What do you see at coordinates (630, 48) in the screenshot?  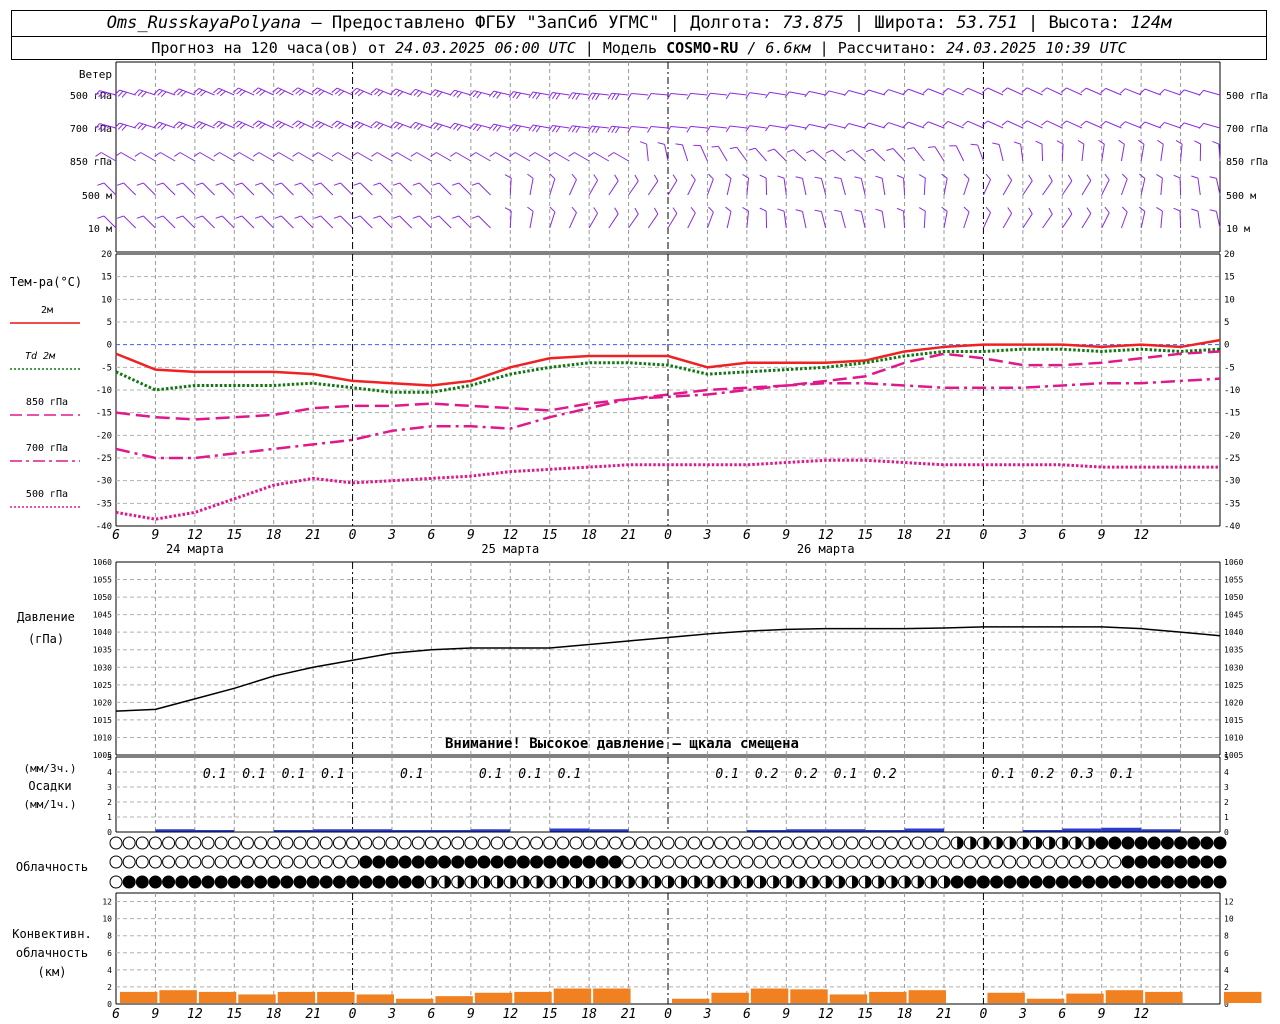 I see `model-label: Модель` at bounding box center [630, 48].